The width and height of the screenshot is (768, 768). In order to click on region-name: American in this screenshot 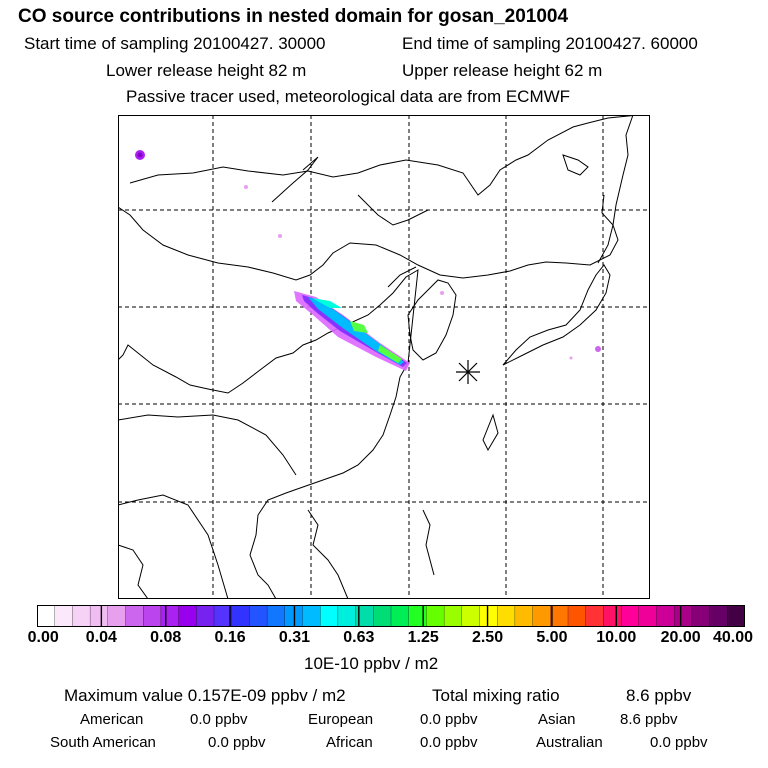, I will do `click(112, 719)`.